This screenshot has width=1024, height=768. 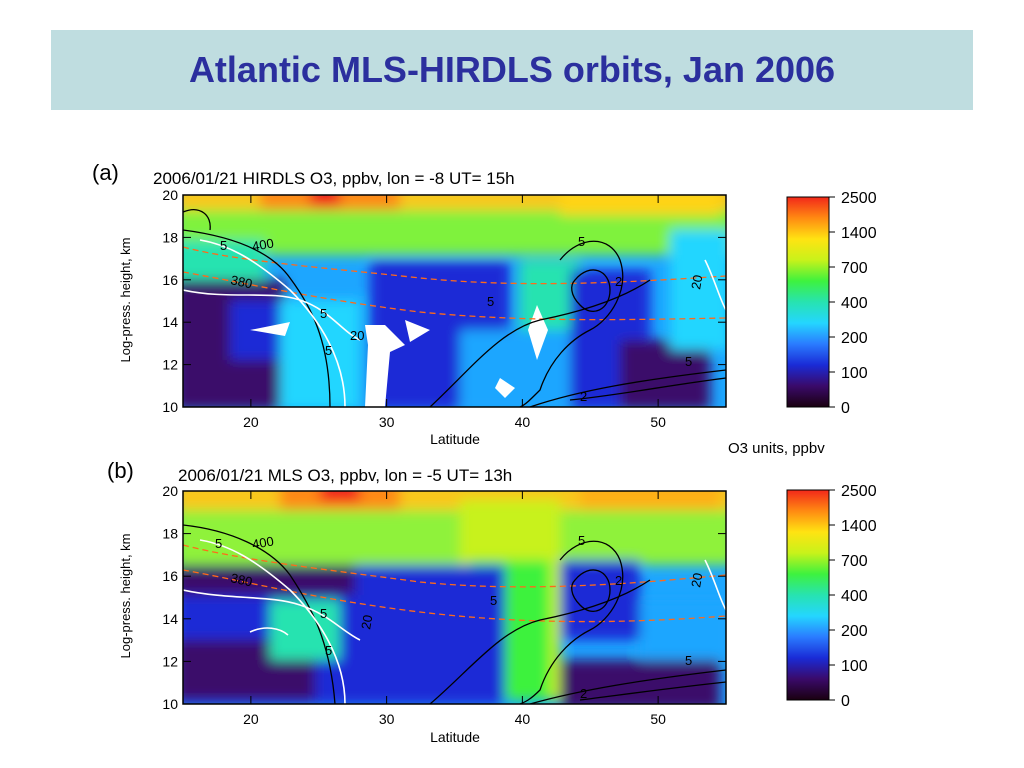 What do you see at coordinates (170, 491) in the screenshot?
I see `panel-b-ytick-label: 20` at bounding box center [170, 491].